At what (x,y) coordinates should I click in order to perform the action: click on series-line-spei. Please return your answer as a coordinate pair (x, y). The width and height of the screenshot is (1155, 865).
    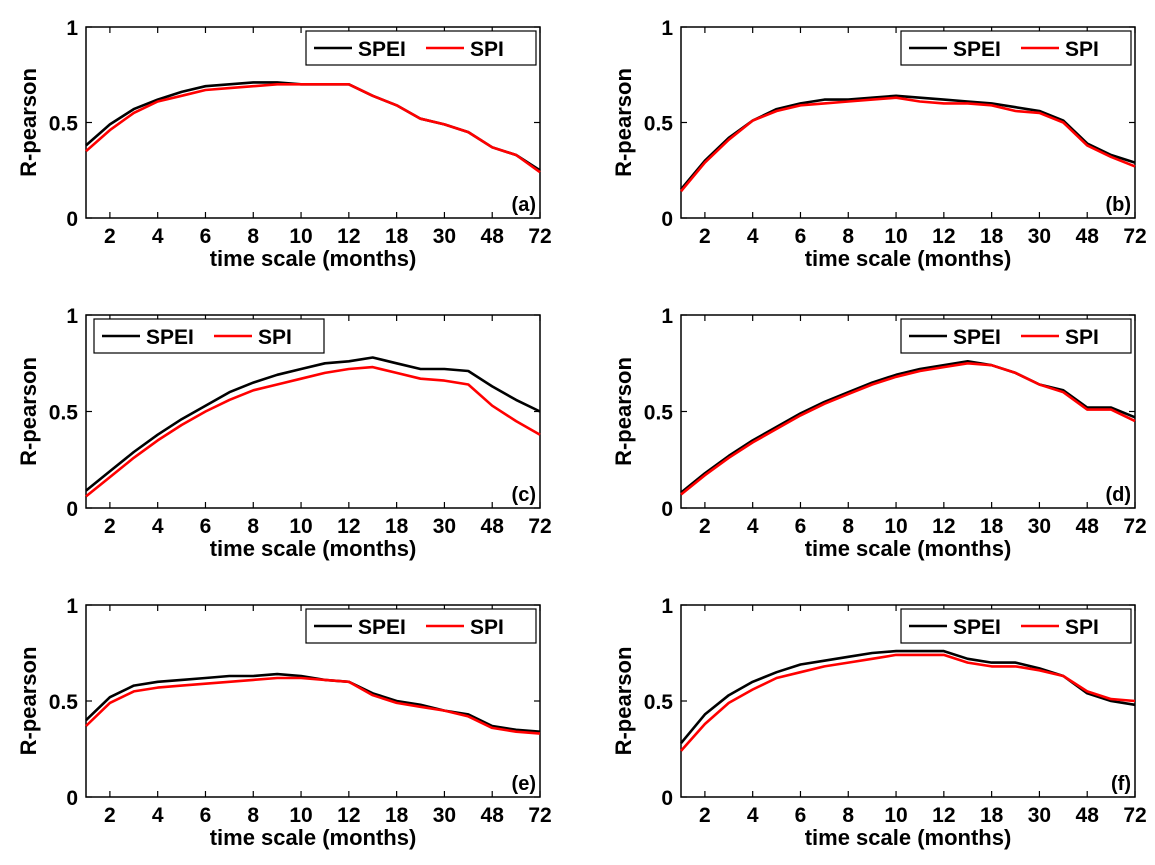
    Looking at the image, I should click on (908, 426).